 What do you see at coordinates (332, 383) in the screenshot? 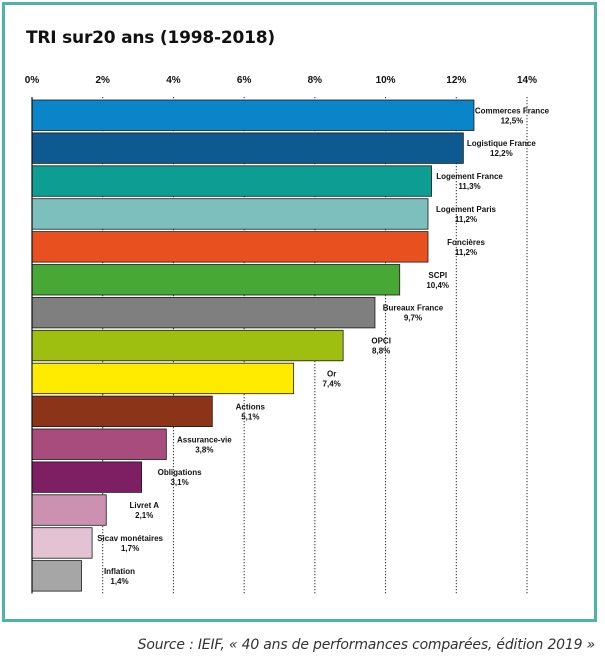
I see `bar-value-label: 7,4%` at bounding box center [332, 383].